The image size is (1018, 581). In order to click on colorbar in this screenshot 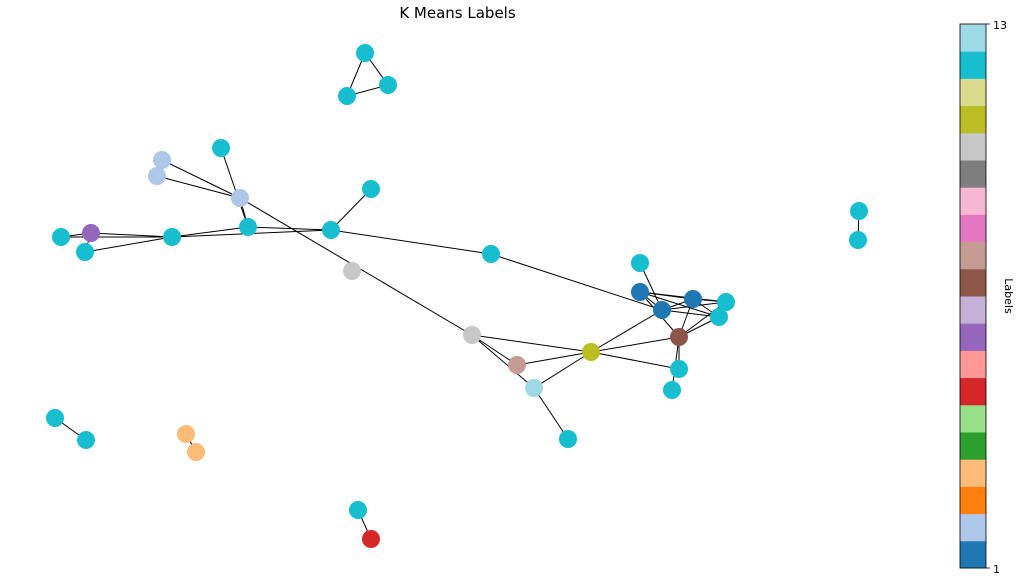, I will do `click(974, 296)`.